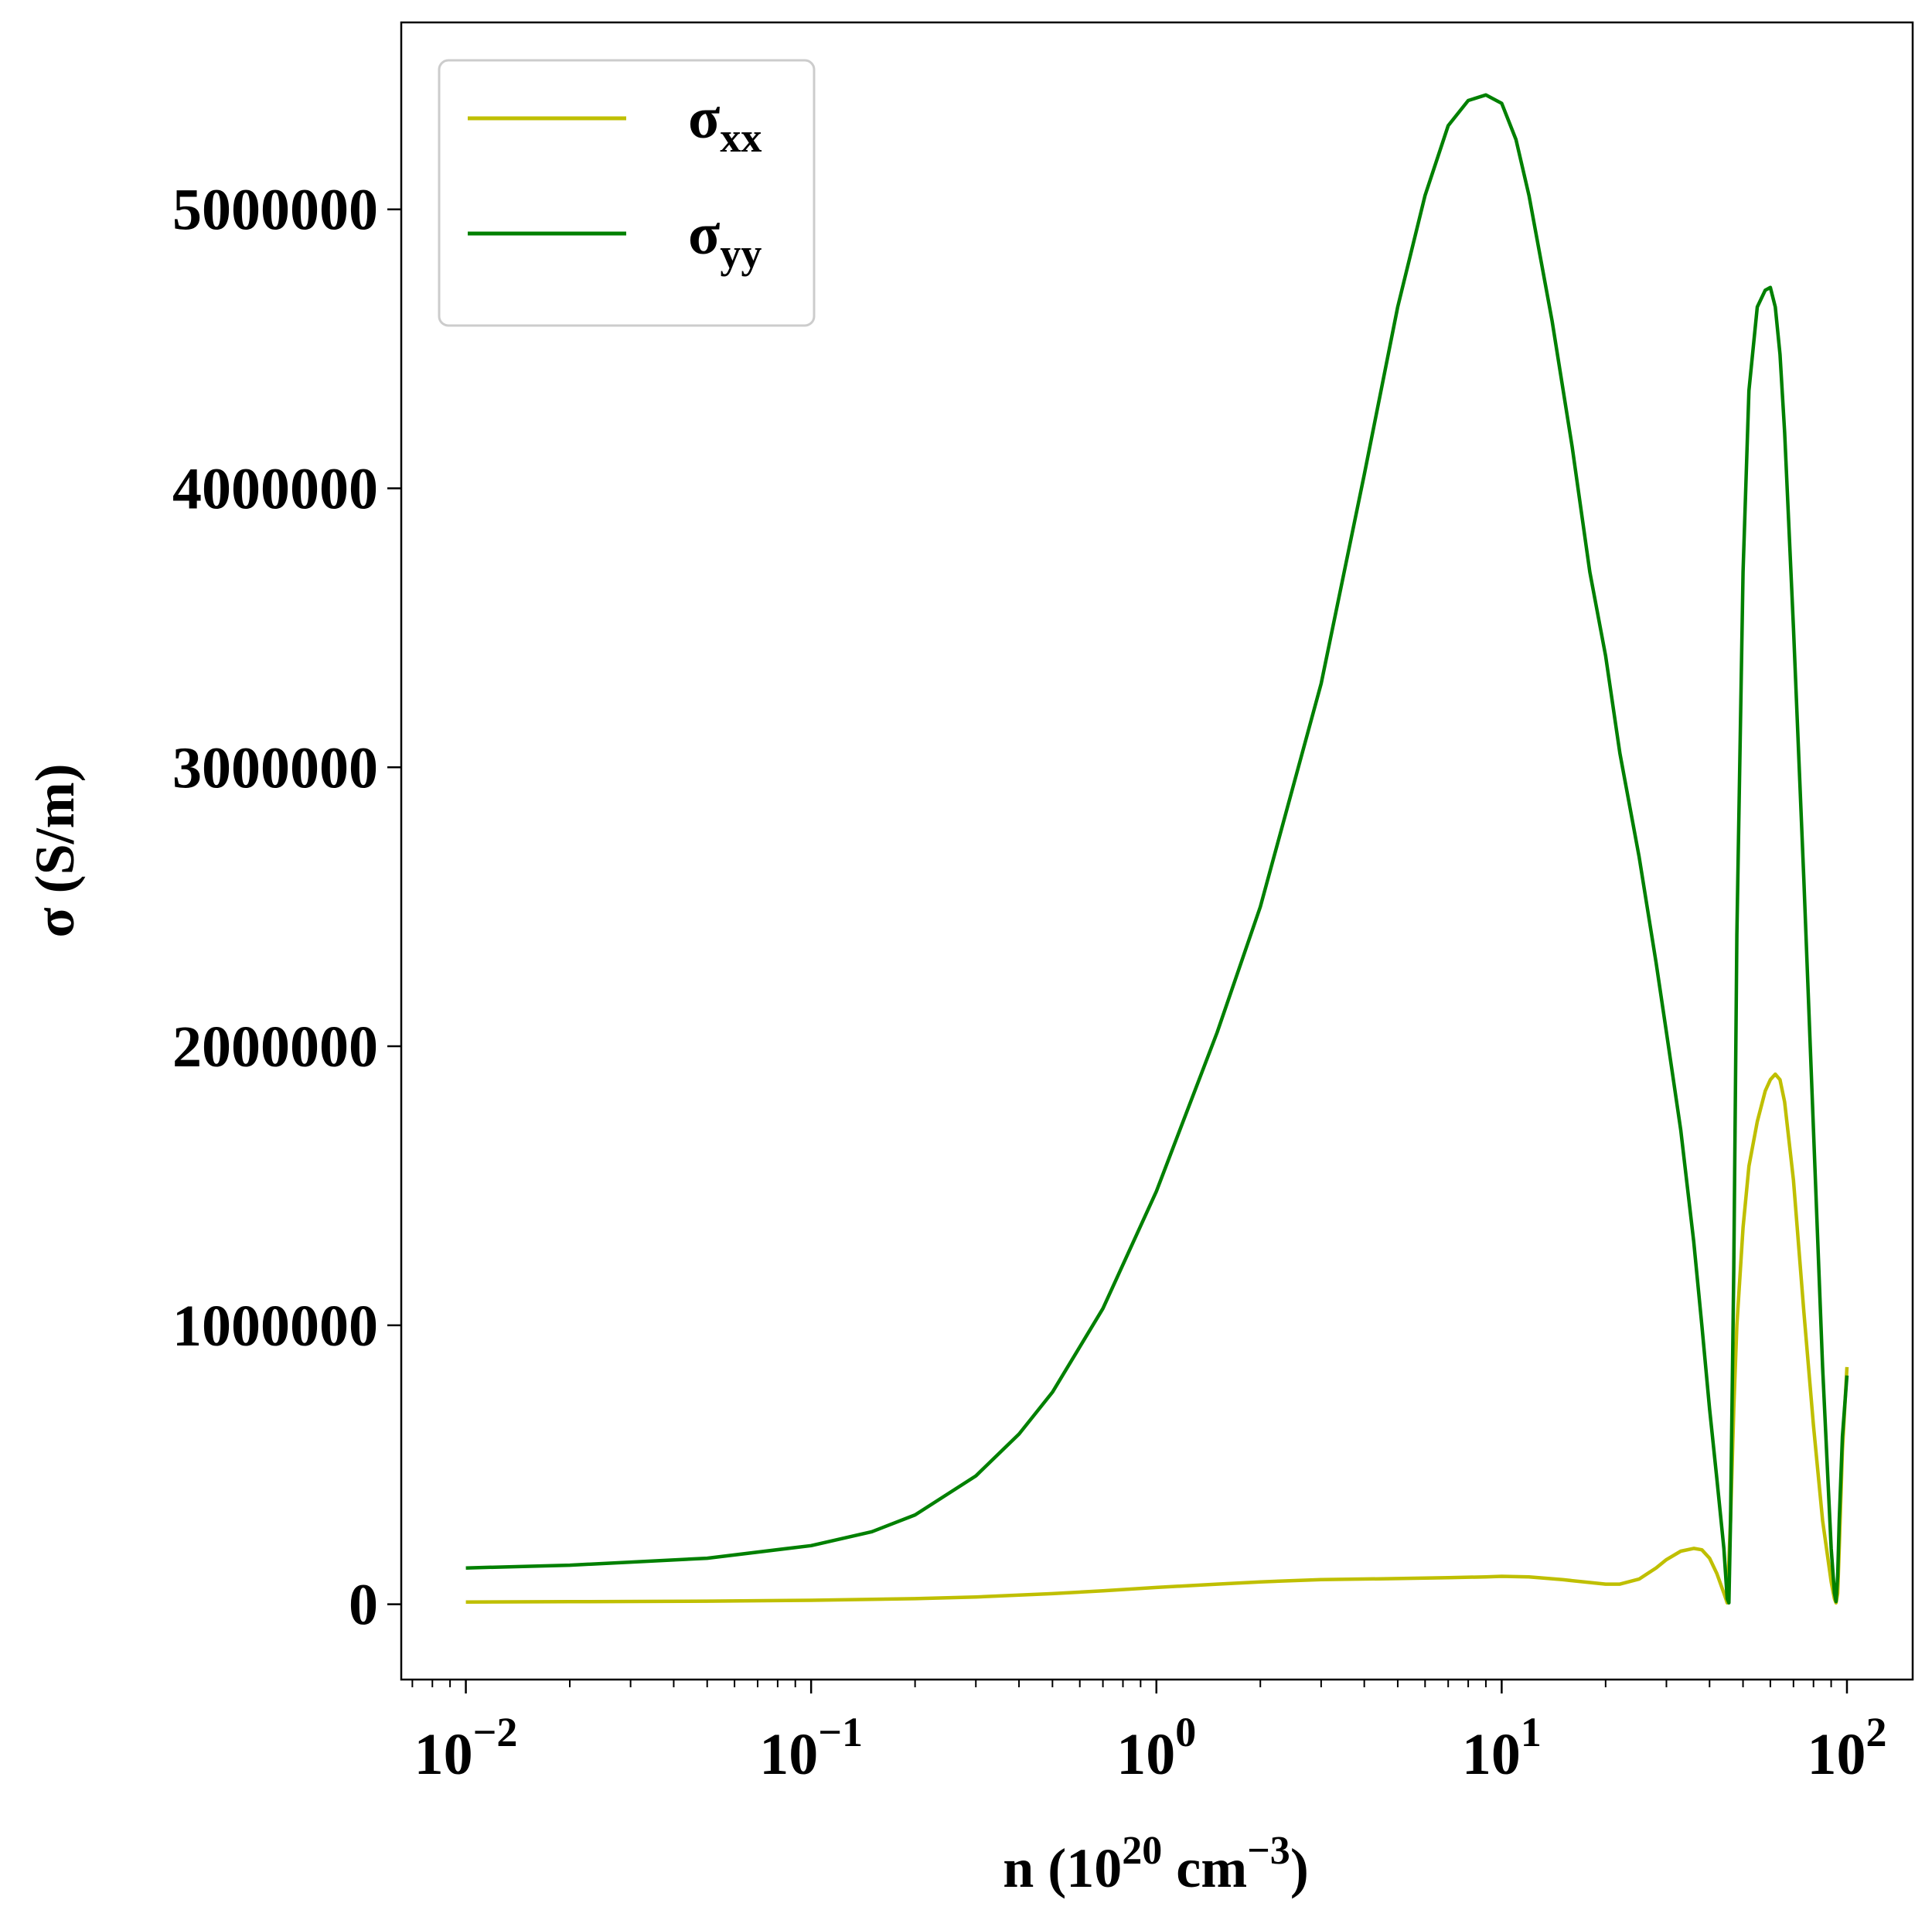  I want to click on x-axis-label-unit: cm, so click(1204, 1868).